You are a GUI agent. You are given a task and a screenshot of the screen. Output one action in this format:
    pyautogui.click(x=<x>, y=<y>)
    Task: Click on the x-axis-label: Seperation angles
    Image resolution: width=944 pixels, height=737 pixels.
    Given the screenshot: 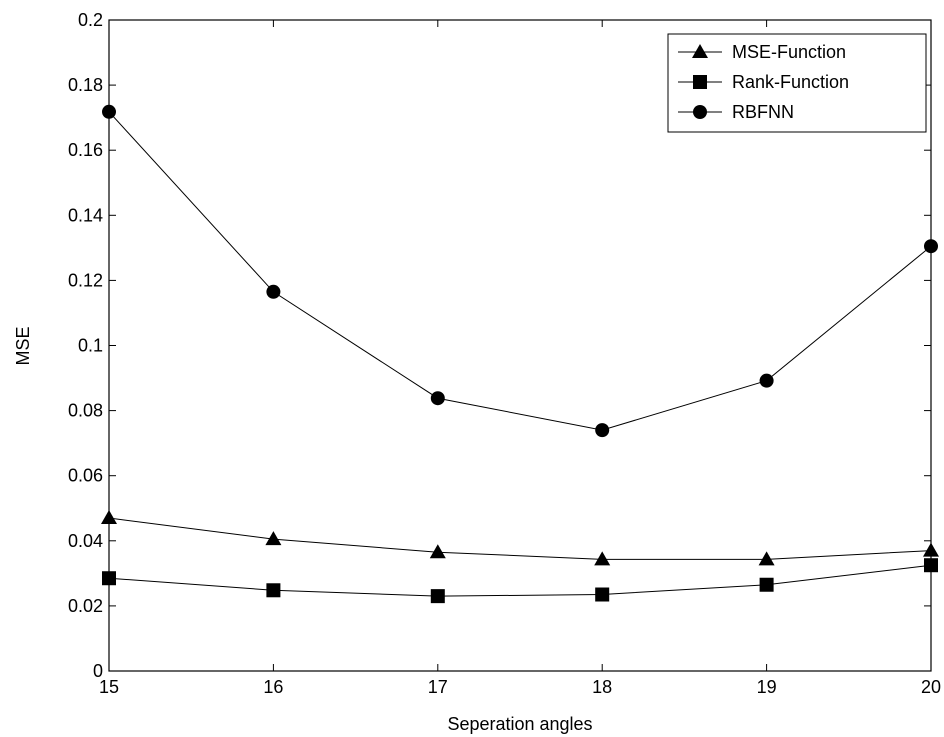 What is the action you would take?
    pyautogui.click(x=519, y=724)
    